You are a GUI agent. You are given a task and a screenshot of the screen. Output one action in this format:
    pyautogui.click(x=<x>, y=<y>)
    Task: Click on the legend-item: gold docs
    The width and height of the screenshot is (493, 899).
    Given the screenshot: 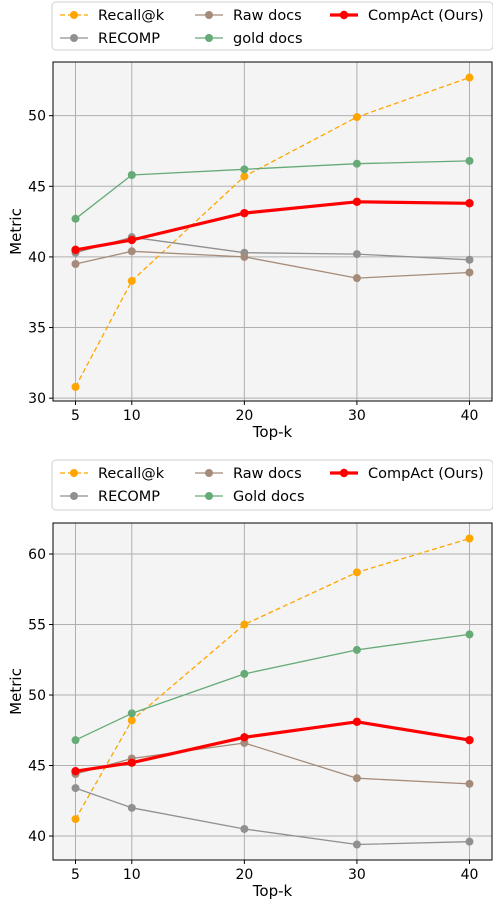 What is the action you would take?
    pyautogui.click(x=249, y=39)
    